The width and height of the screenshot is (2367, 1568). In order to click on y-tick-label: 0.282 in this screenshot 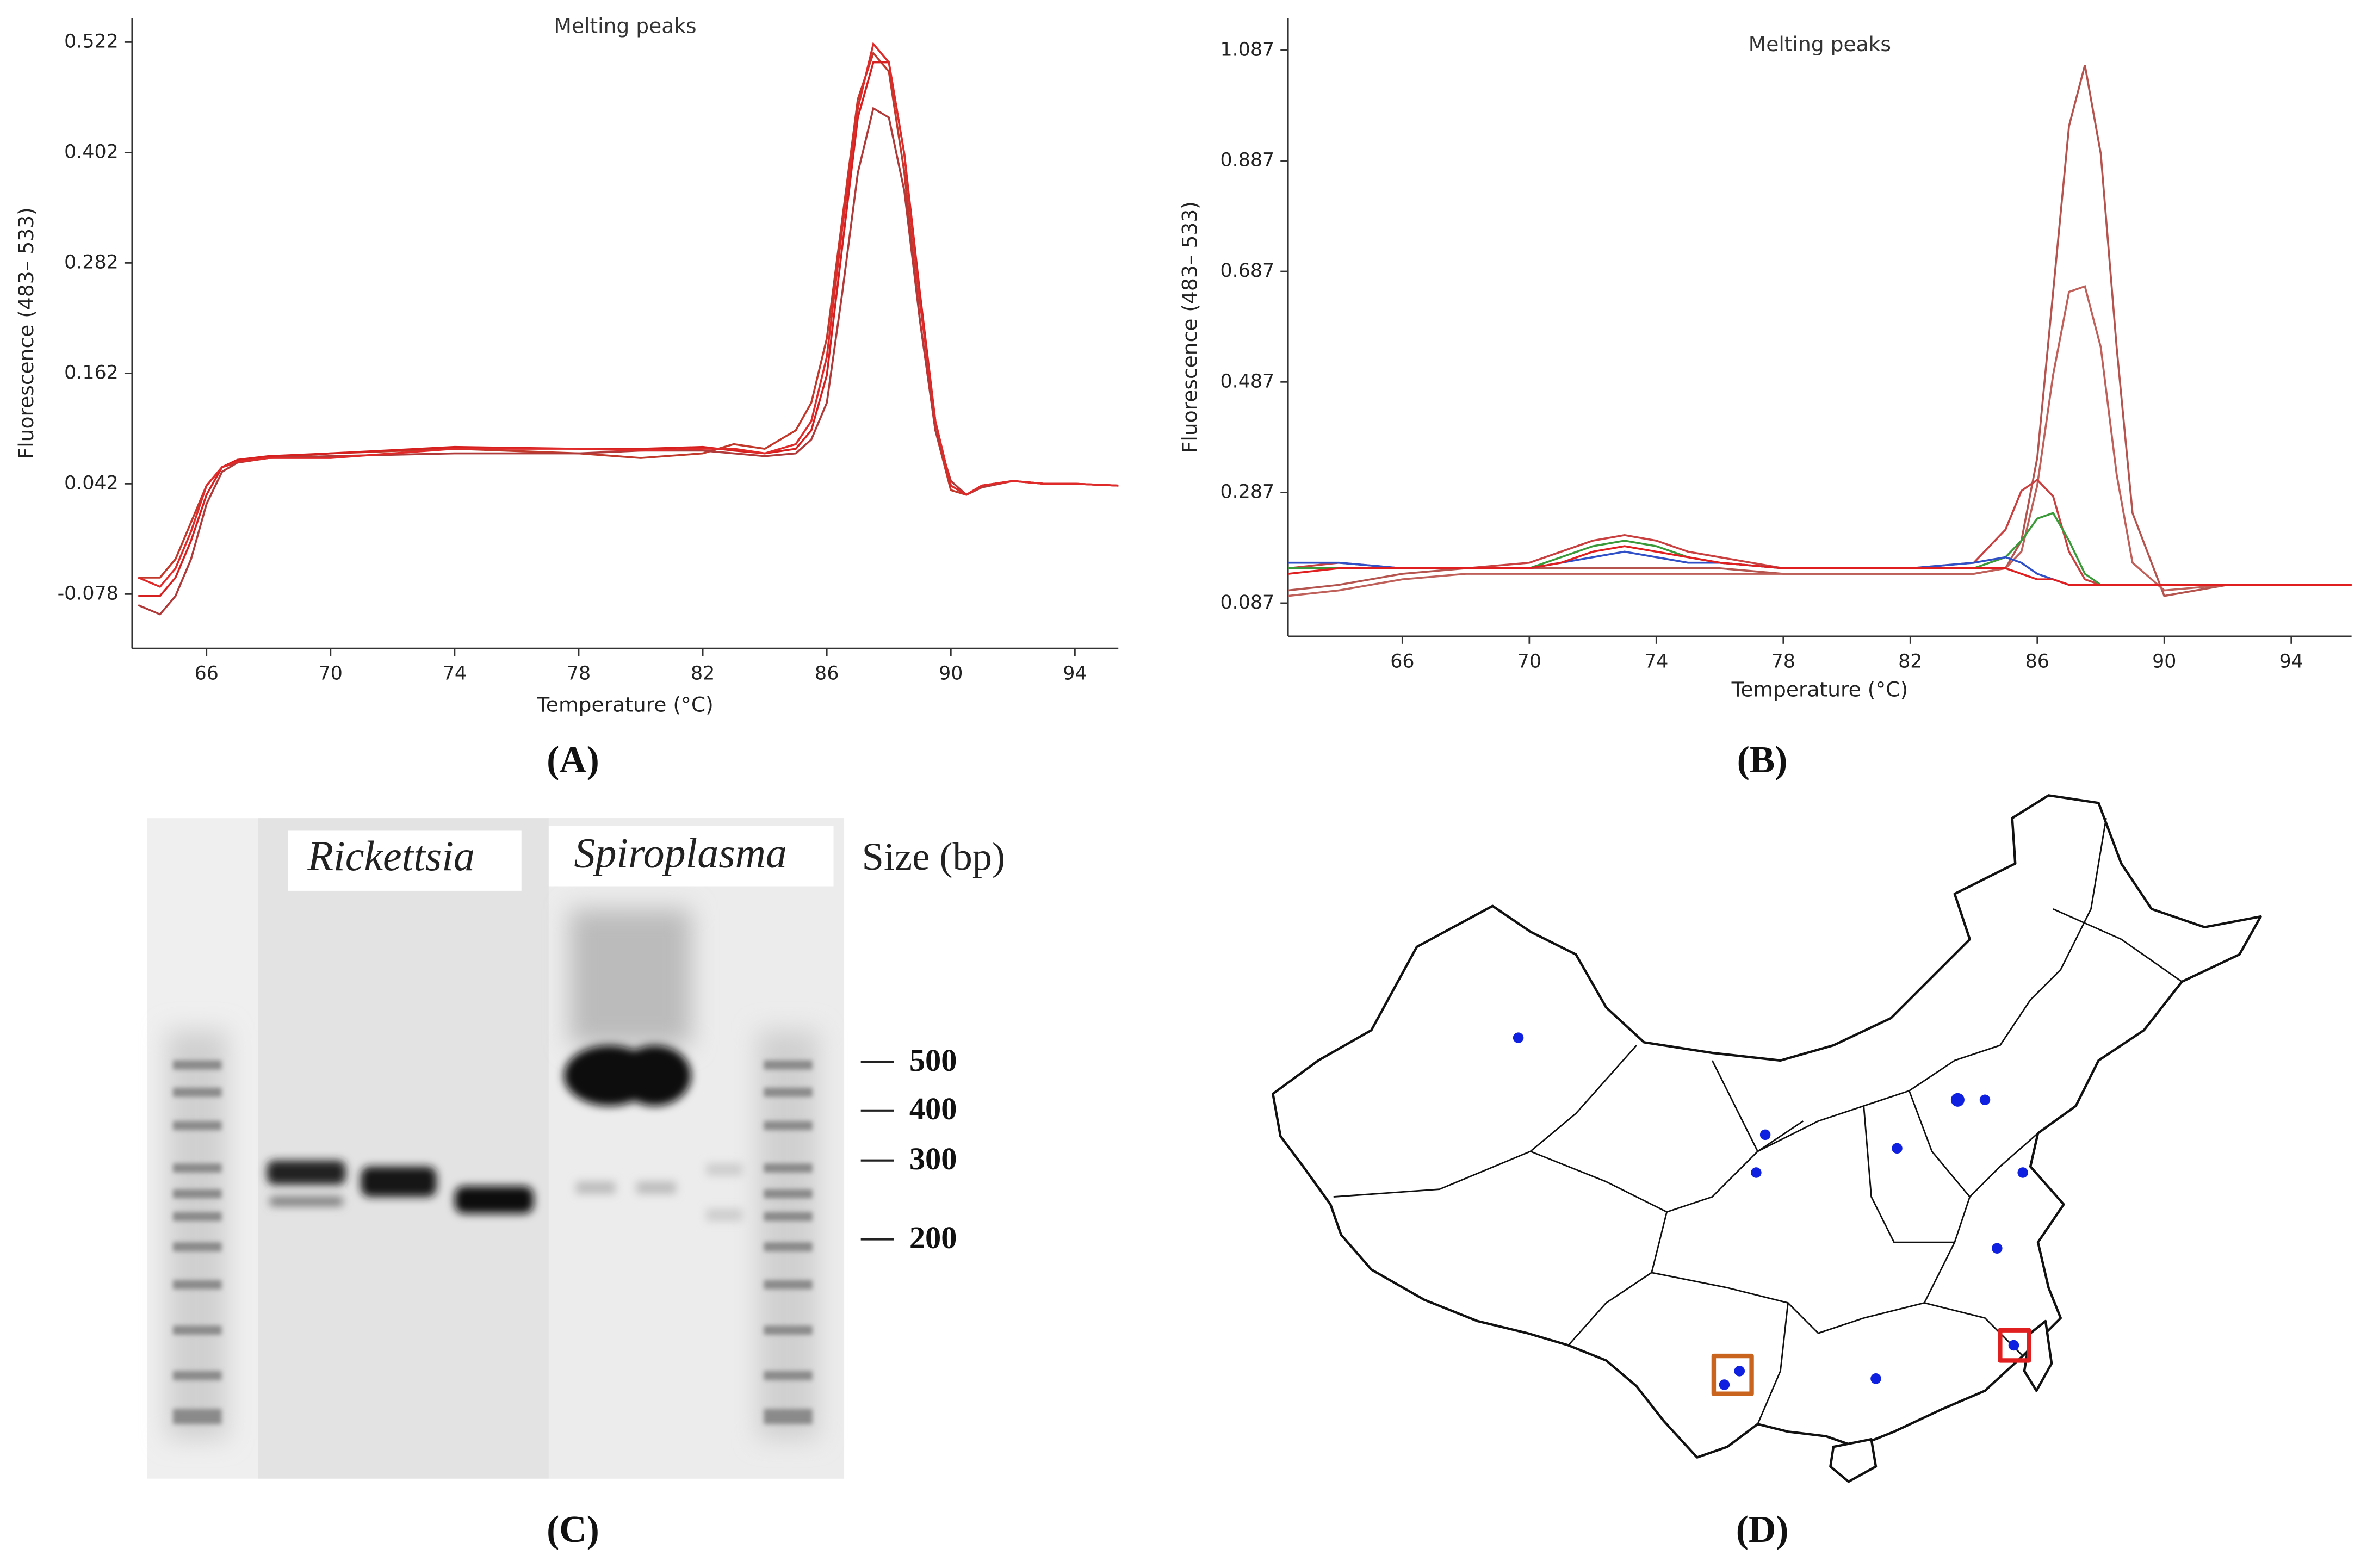, I will do `click(91, 262)`.